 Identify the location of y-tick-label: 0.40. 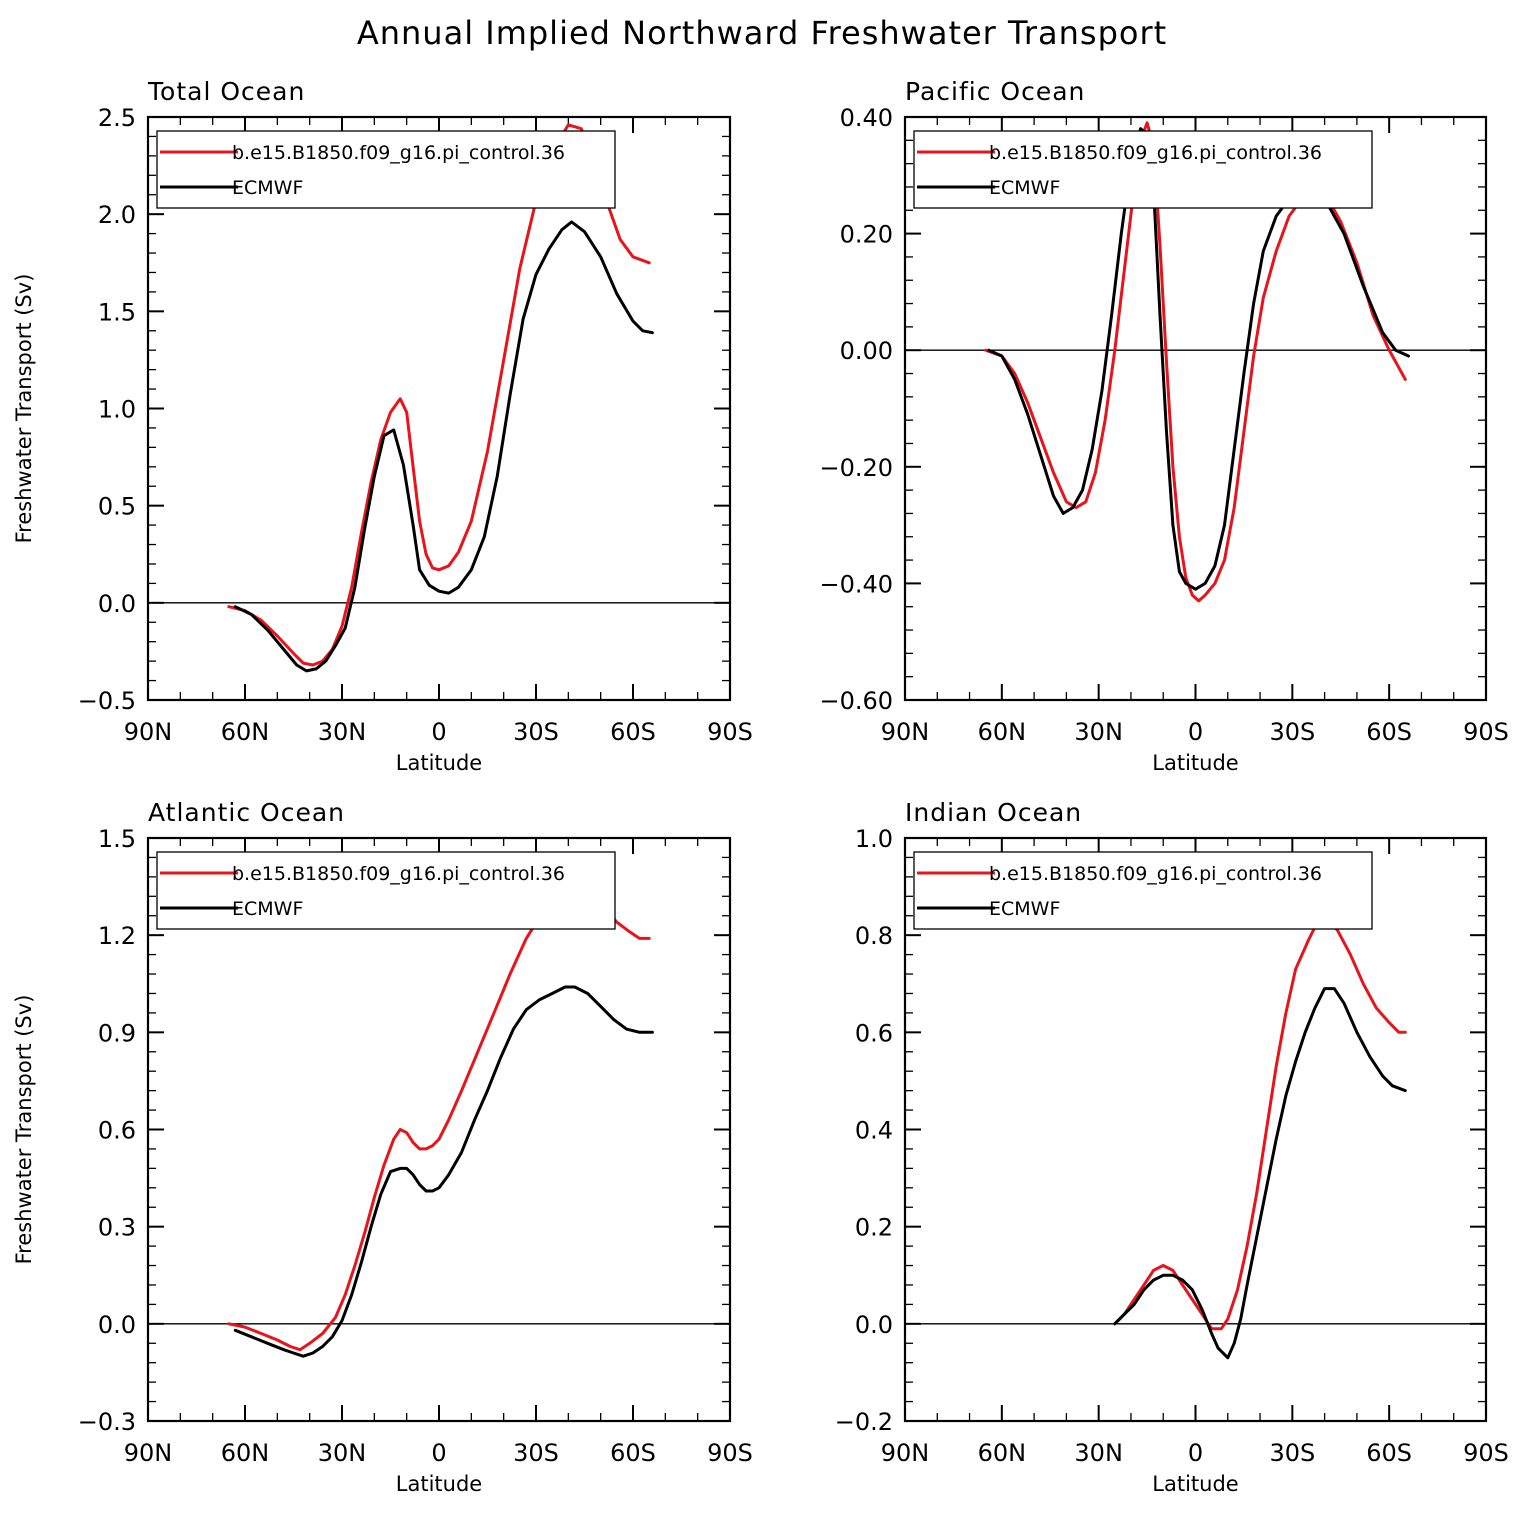
(866, 118).